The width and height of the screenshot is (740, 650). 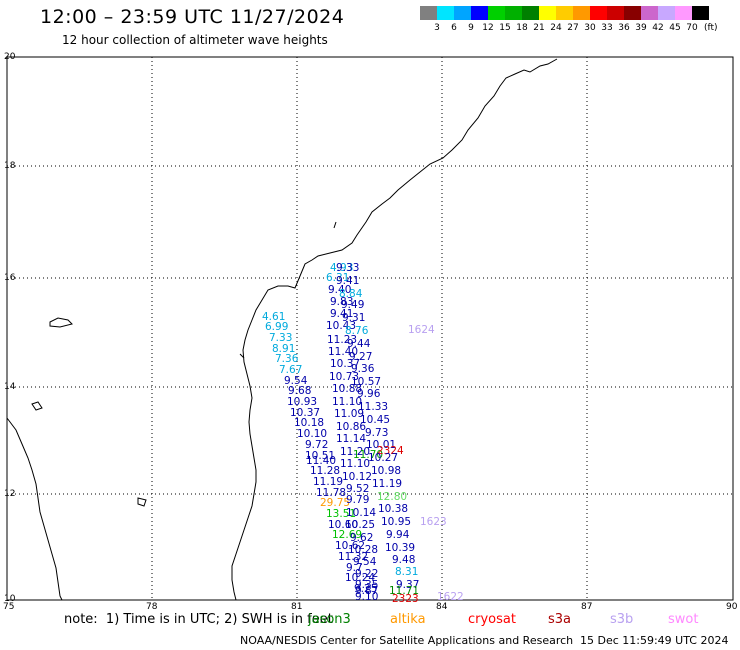 I want to click on satellite-label-jason3: jason3, so click(x=329, y=619).